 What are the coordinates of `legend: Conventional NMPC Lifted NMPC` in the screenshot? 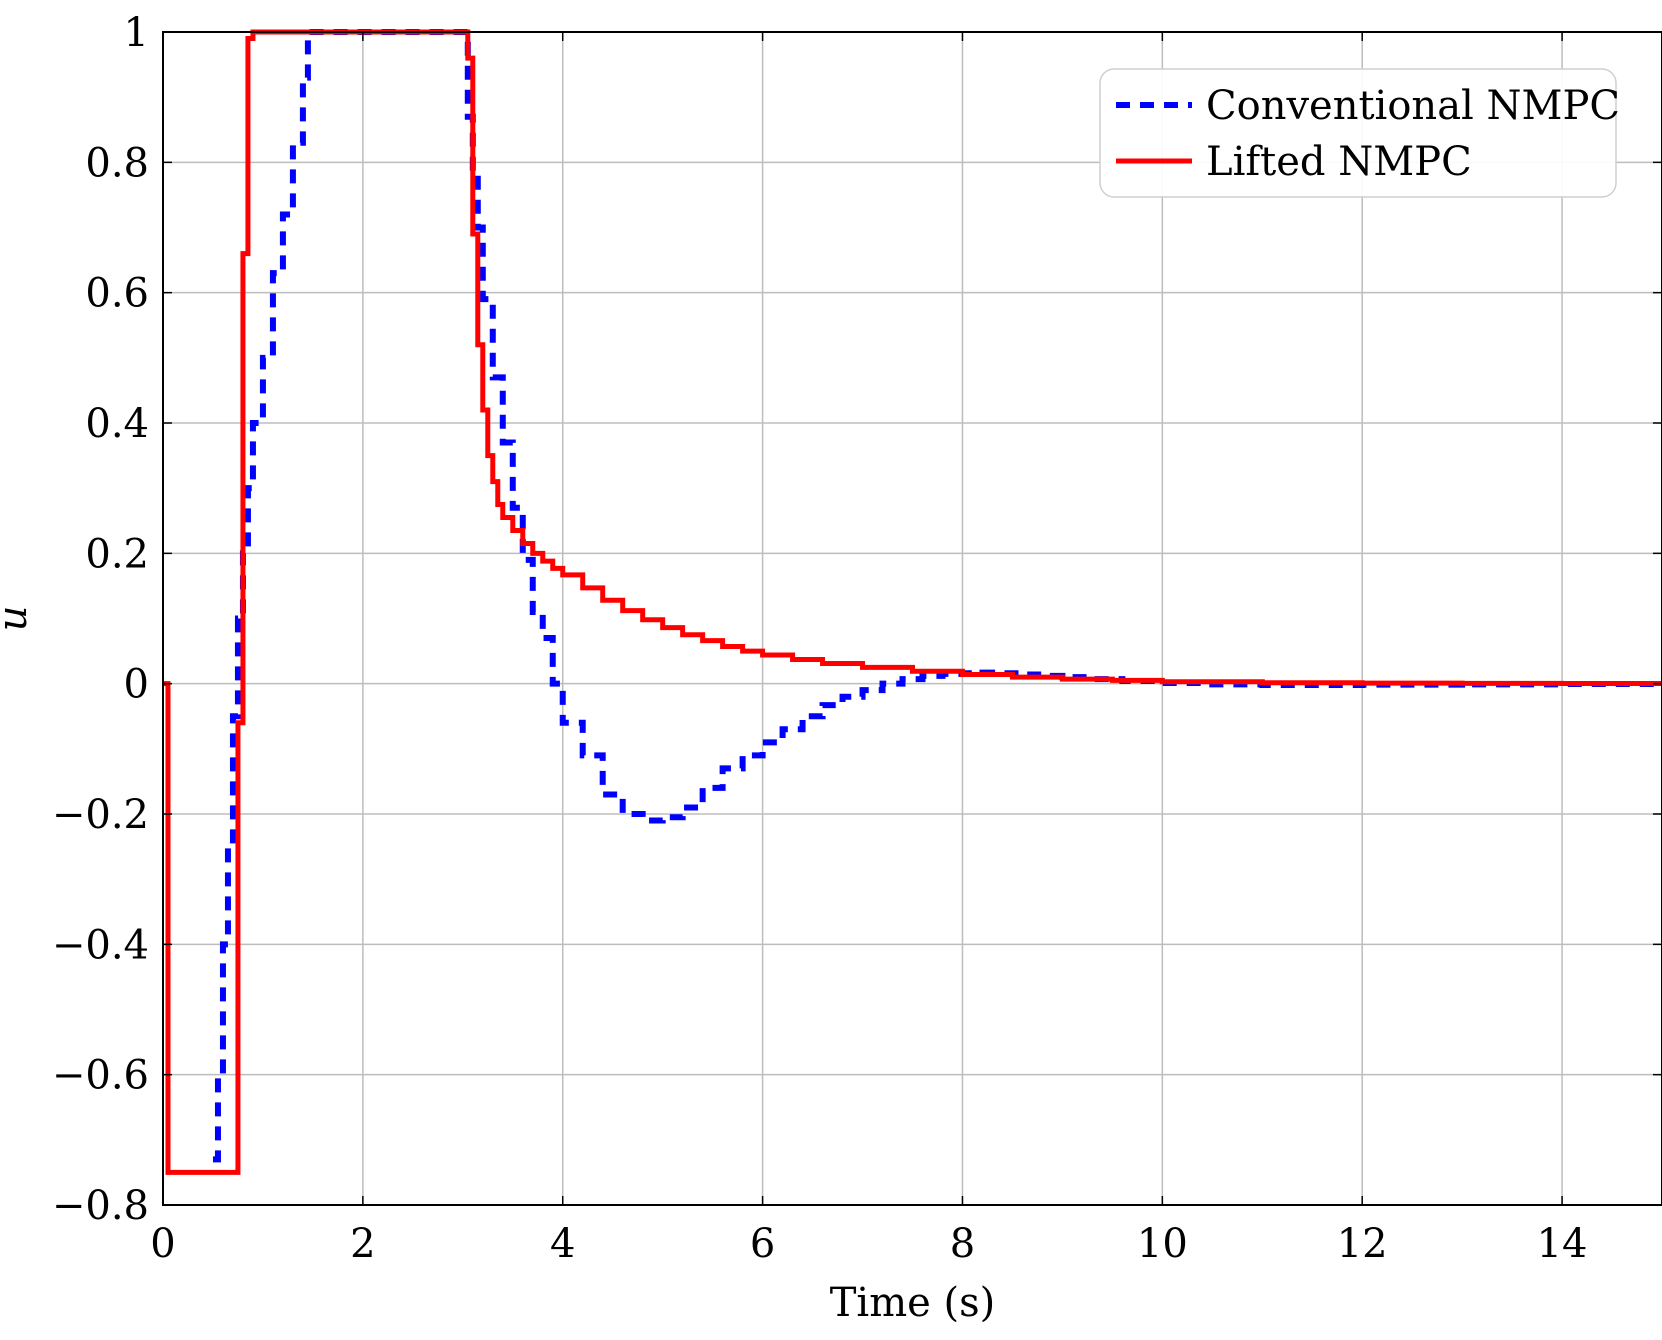 It's located at (1359, 133).